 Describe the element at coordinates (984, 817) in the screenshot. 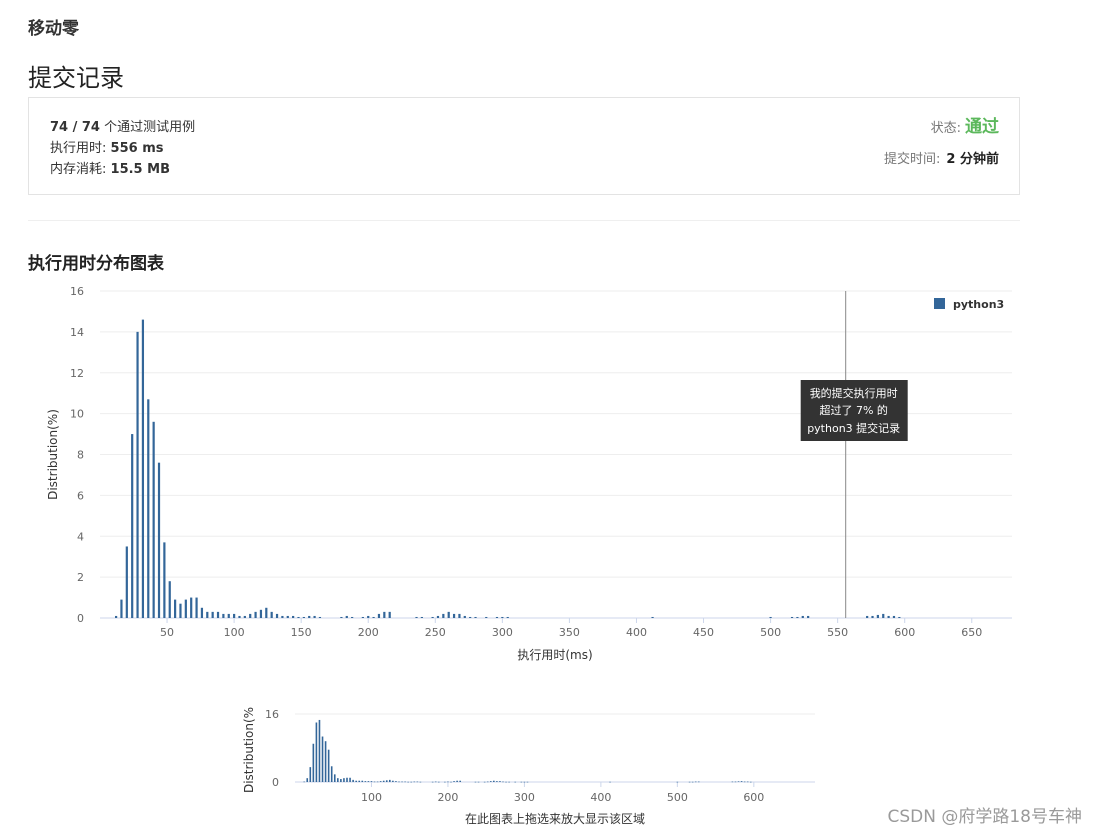

I see `watermark: CSDN @府学路18号车神` at that location.